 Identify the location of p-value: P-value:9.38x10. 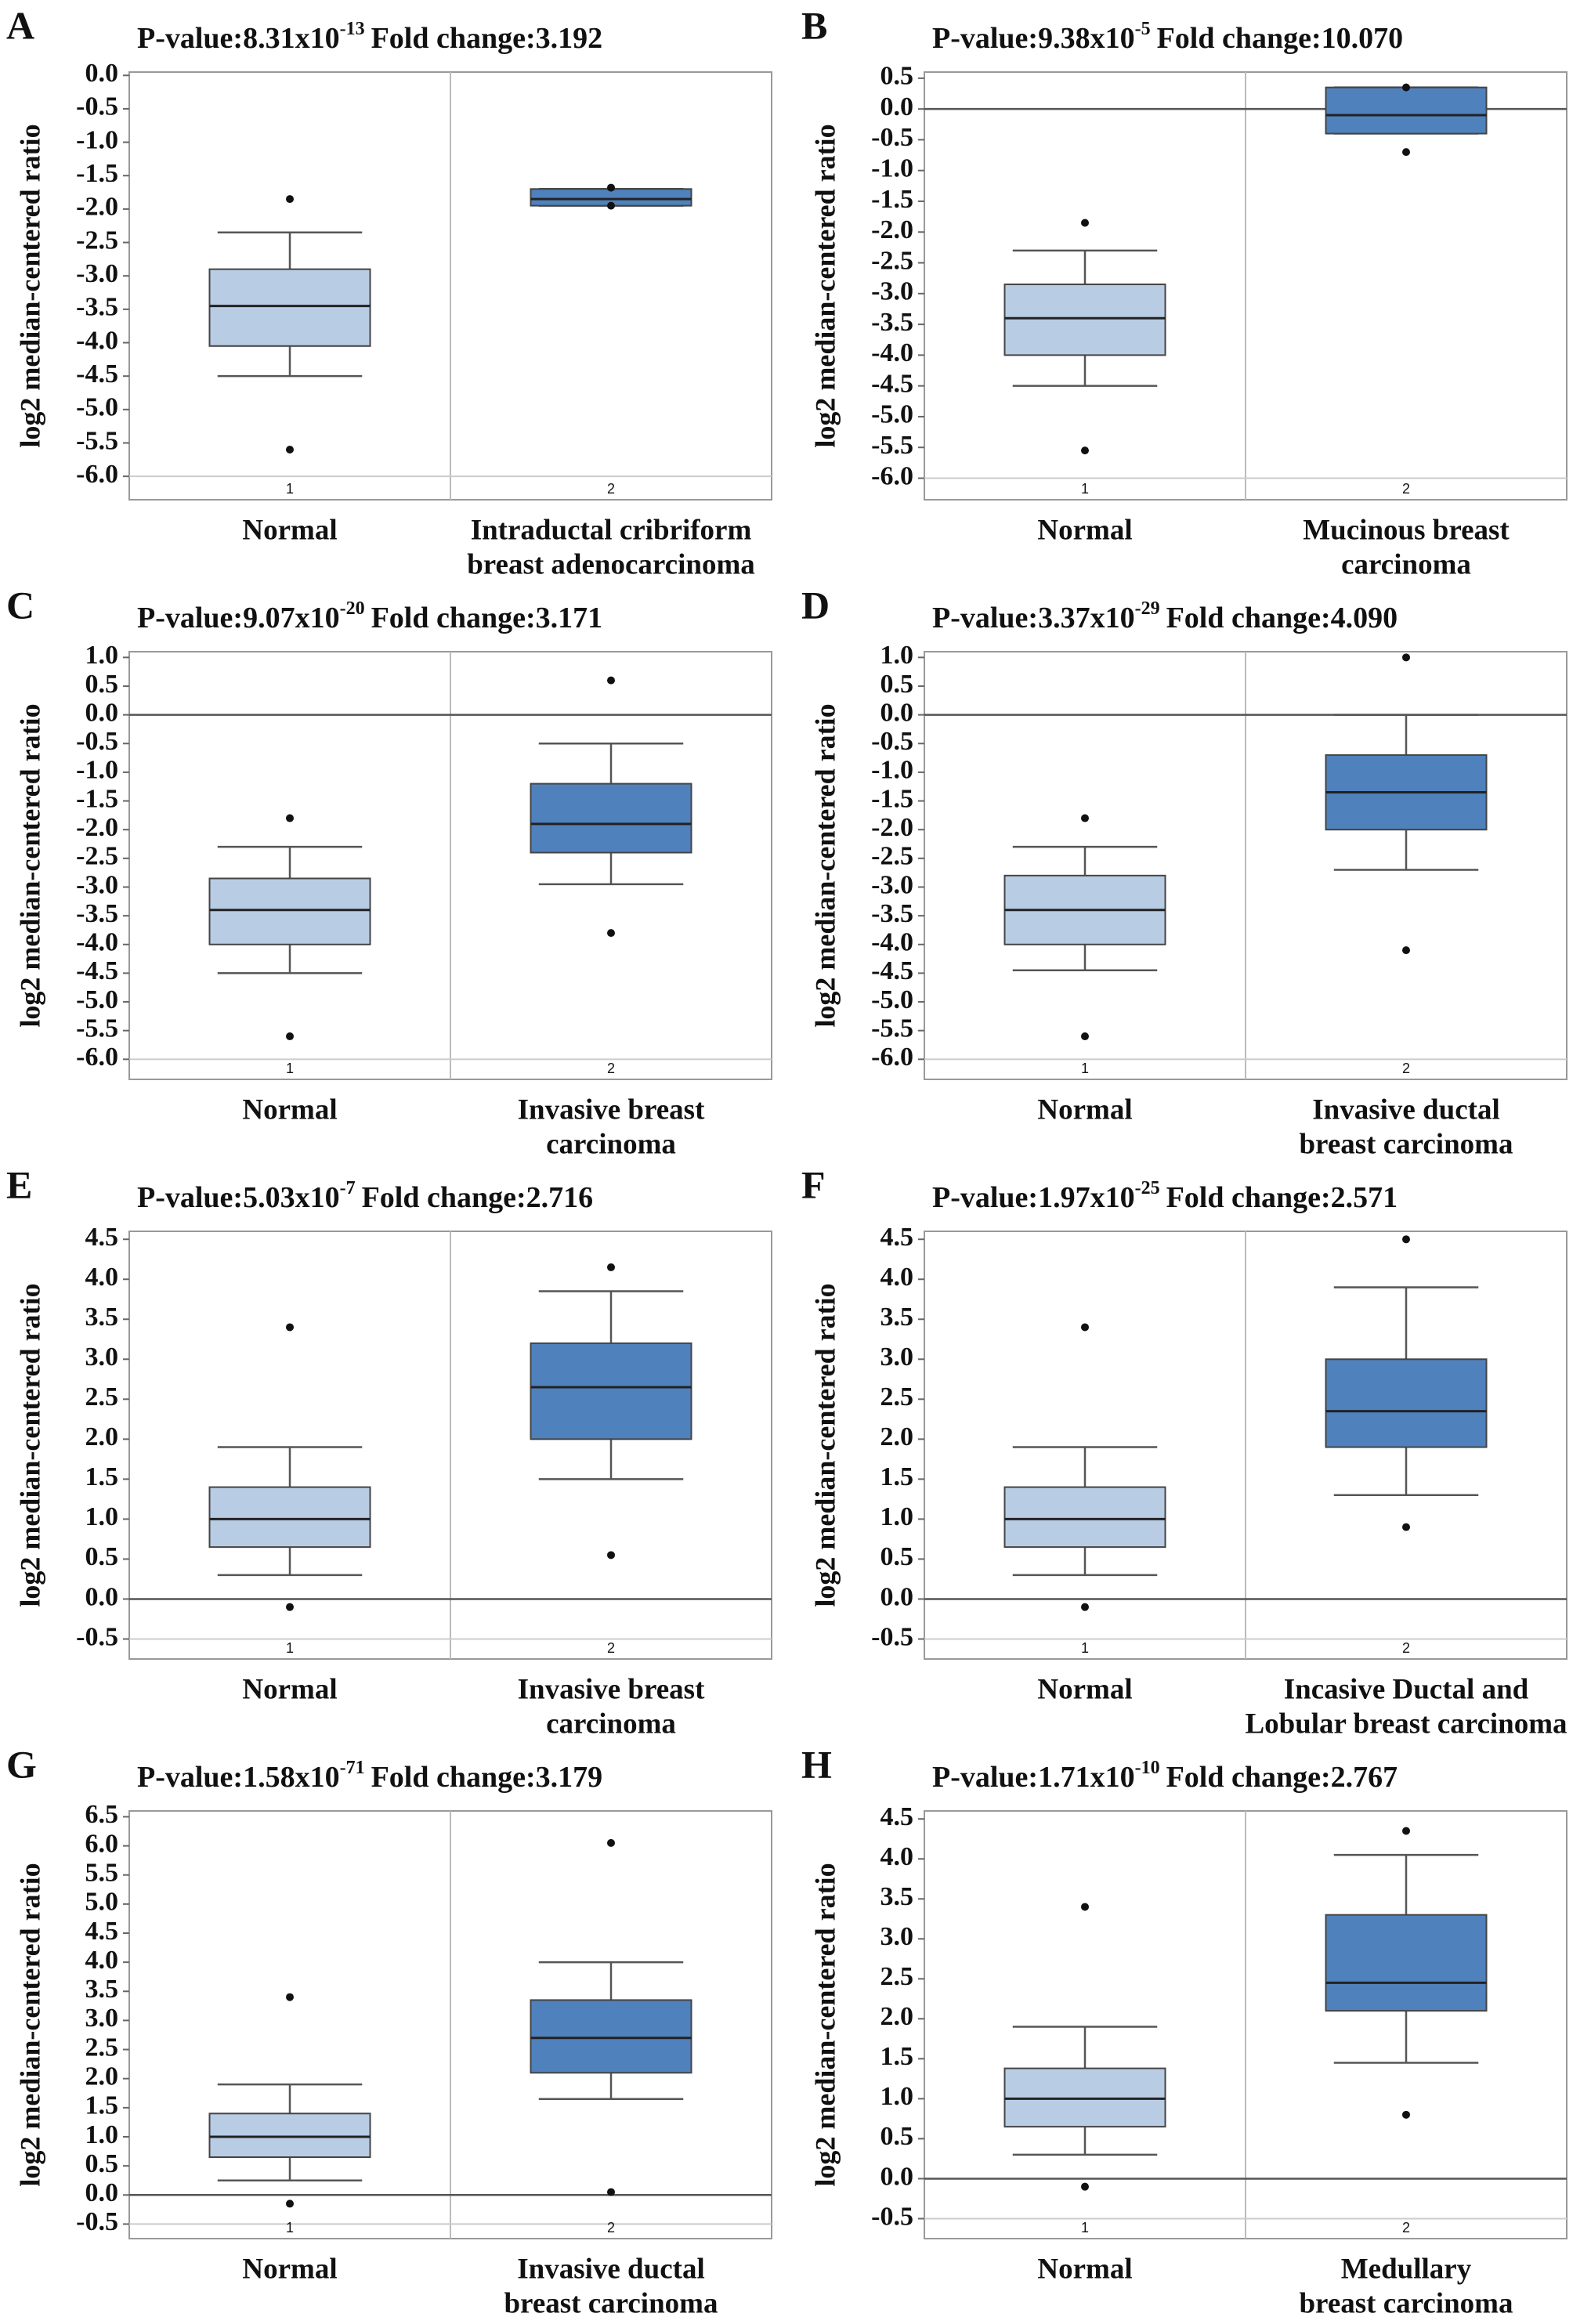
(1033, 38).